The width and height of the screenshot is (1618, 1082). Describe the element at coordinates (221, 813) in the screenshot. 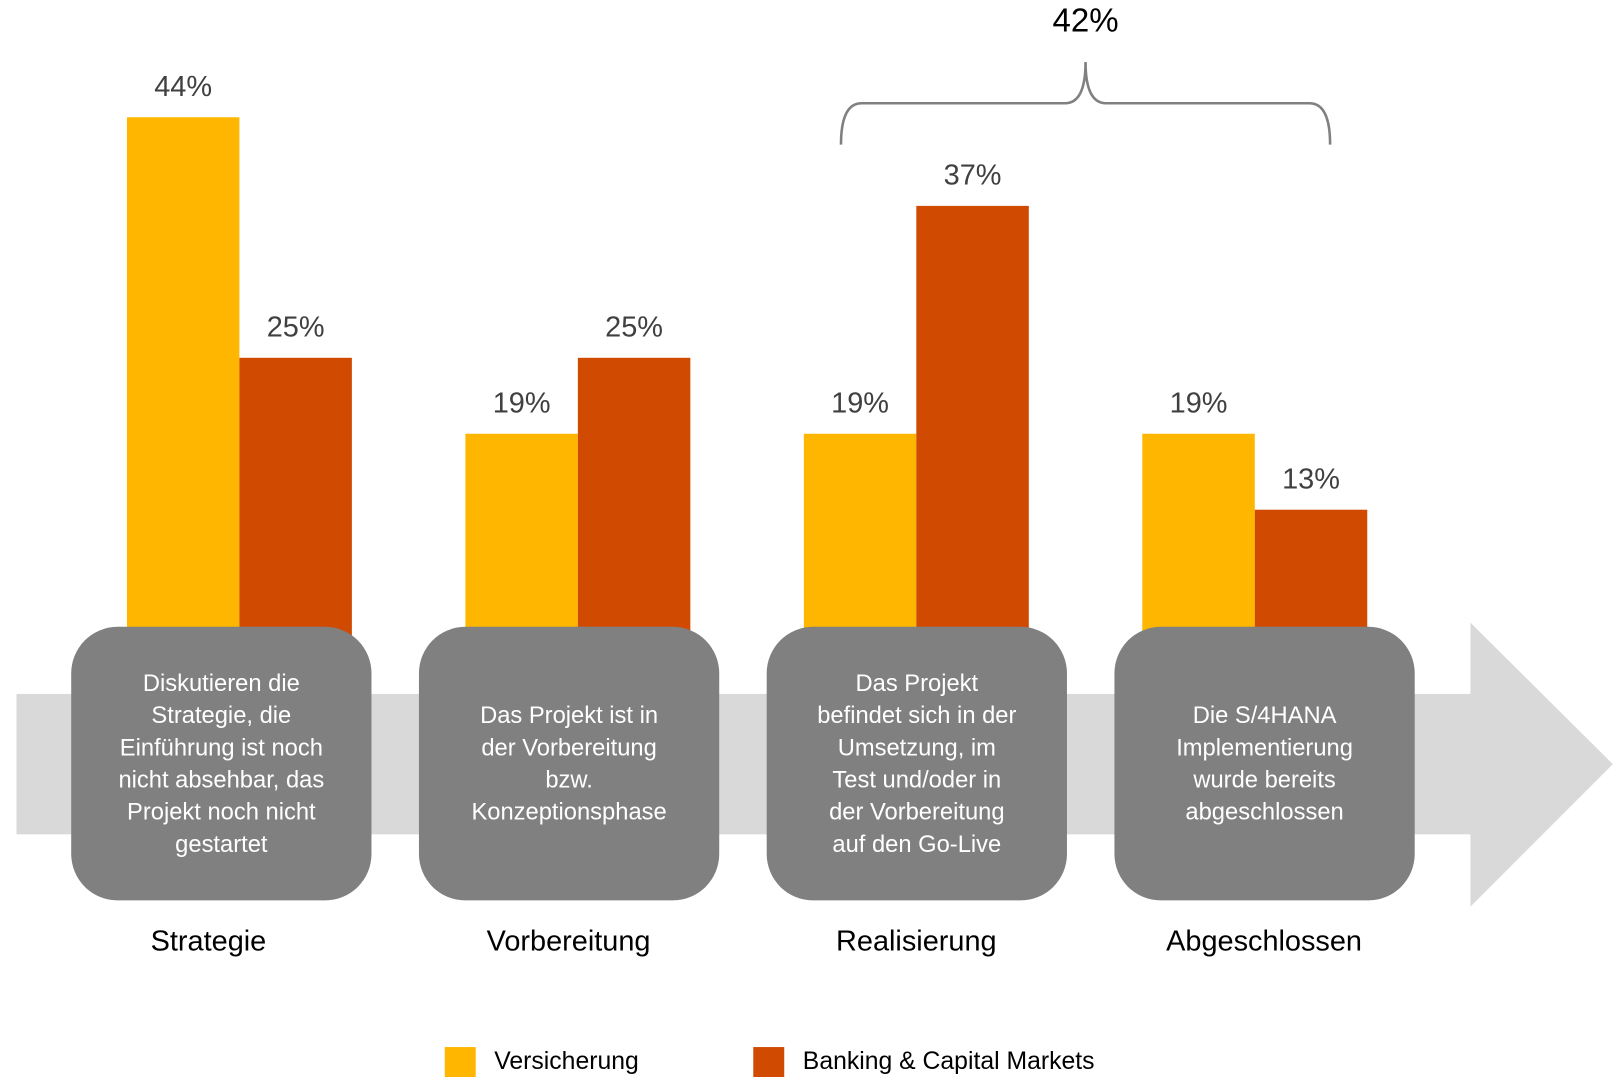

I see `phase-description: Projekt noch nicht` at that location.